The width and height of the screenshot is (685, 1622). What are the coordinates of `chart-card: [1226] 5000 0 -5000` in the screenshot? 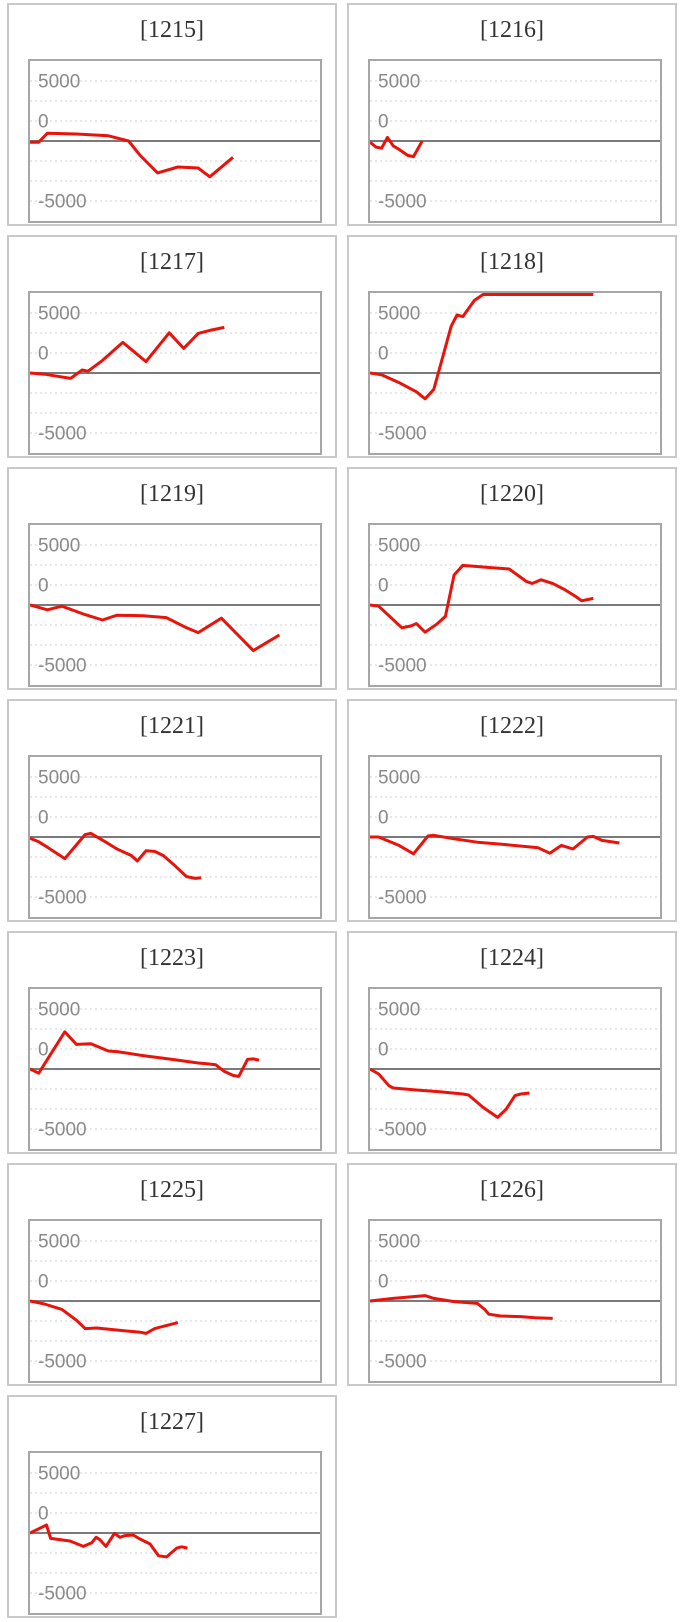 It's located at (512, 1274).